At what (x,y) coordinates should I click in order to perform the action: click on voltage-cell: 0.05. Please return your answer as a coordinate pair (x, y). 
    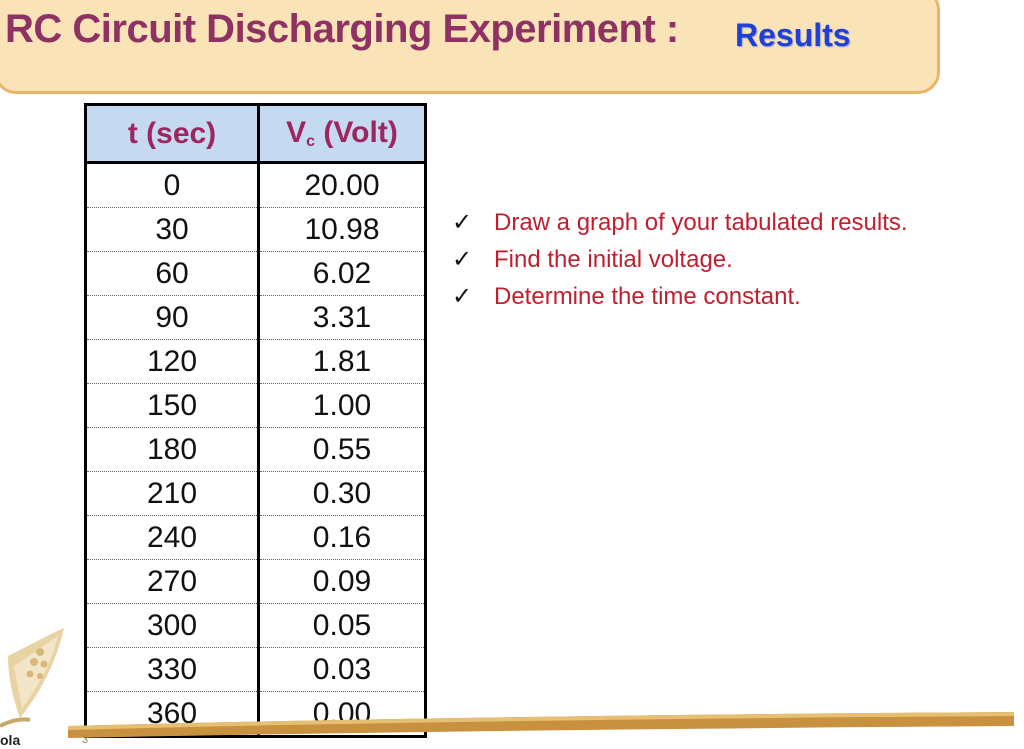
    Looking at the image, I should click on (342, 625).